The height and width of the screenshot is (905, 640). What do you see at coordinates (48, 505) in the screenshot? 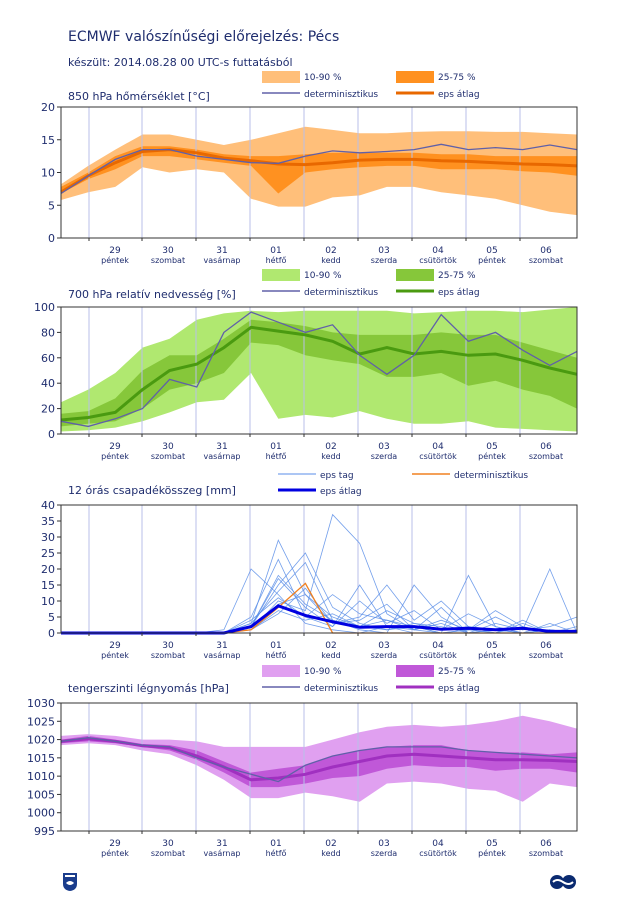
I see `y-tick-label: 40` at bounding box center [48, 505].